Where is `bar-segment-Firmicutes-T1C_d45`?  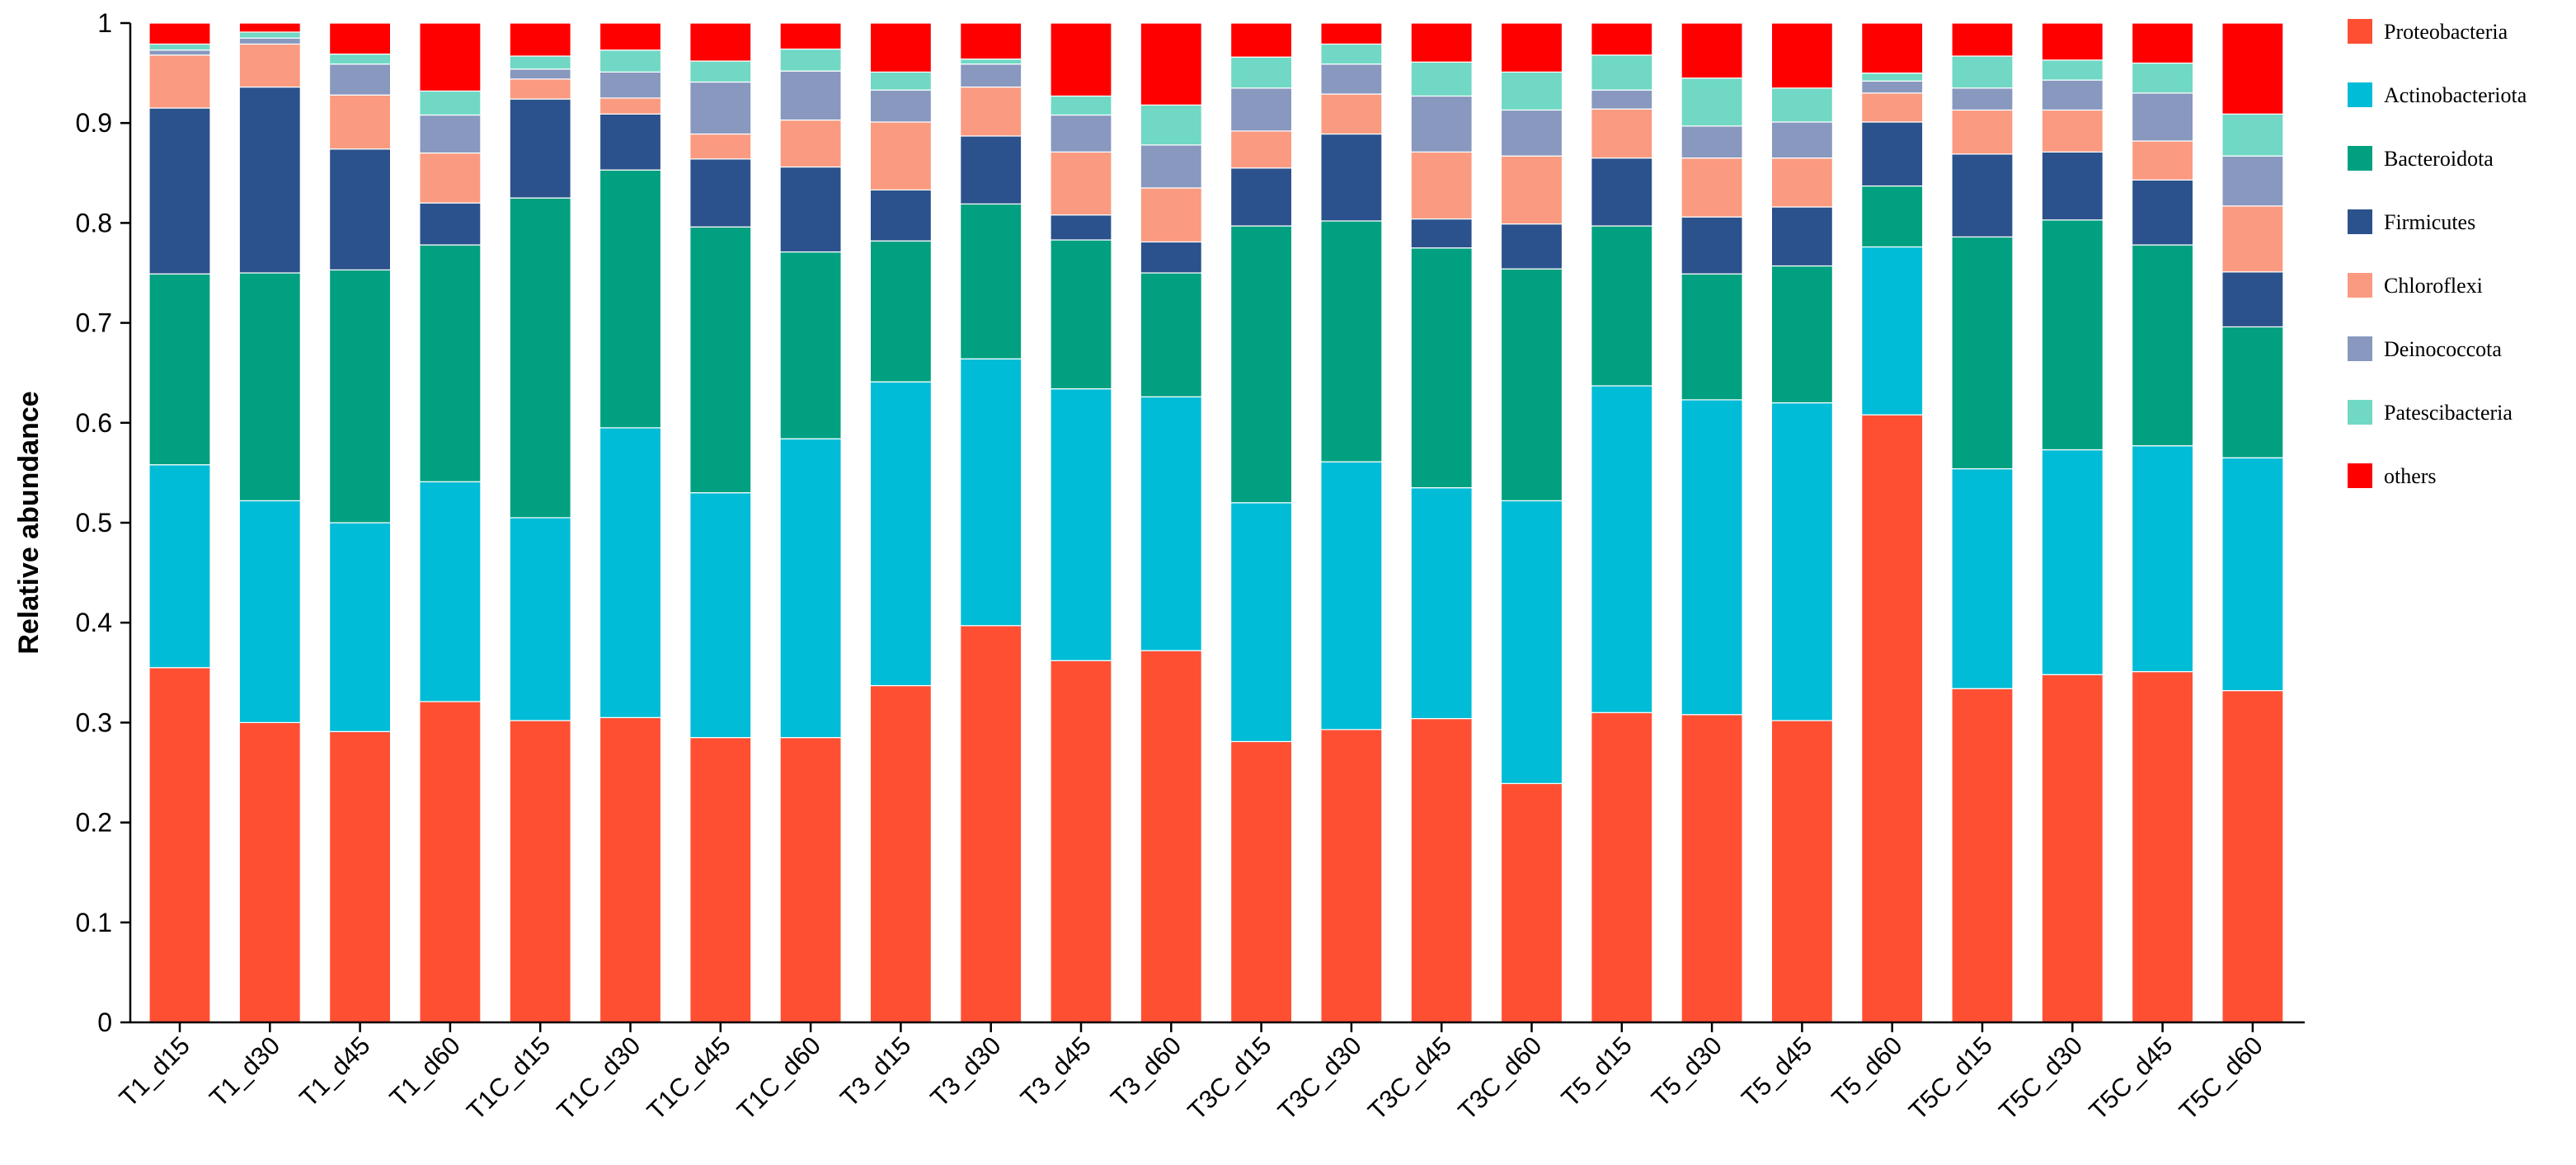
bar-segment-Firmicutes-T1C_d45 is located at coordinates (720, 193).